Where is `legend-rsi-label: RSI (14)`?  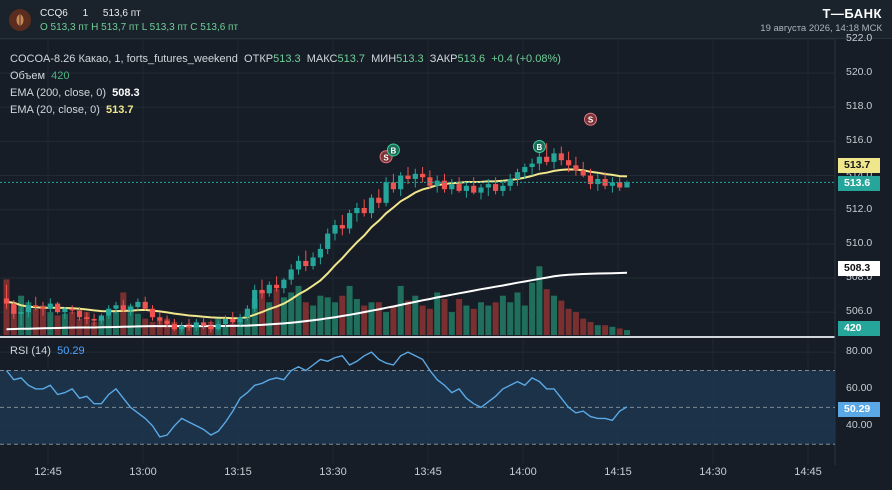
legend-rsi-label: RSI (14) is located at coordinates (30, 351).